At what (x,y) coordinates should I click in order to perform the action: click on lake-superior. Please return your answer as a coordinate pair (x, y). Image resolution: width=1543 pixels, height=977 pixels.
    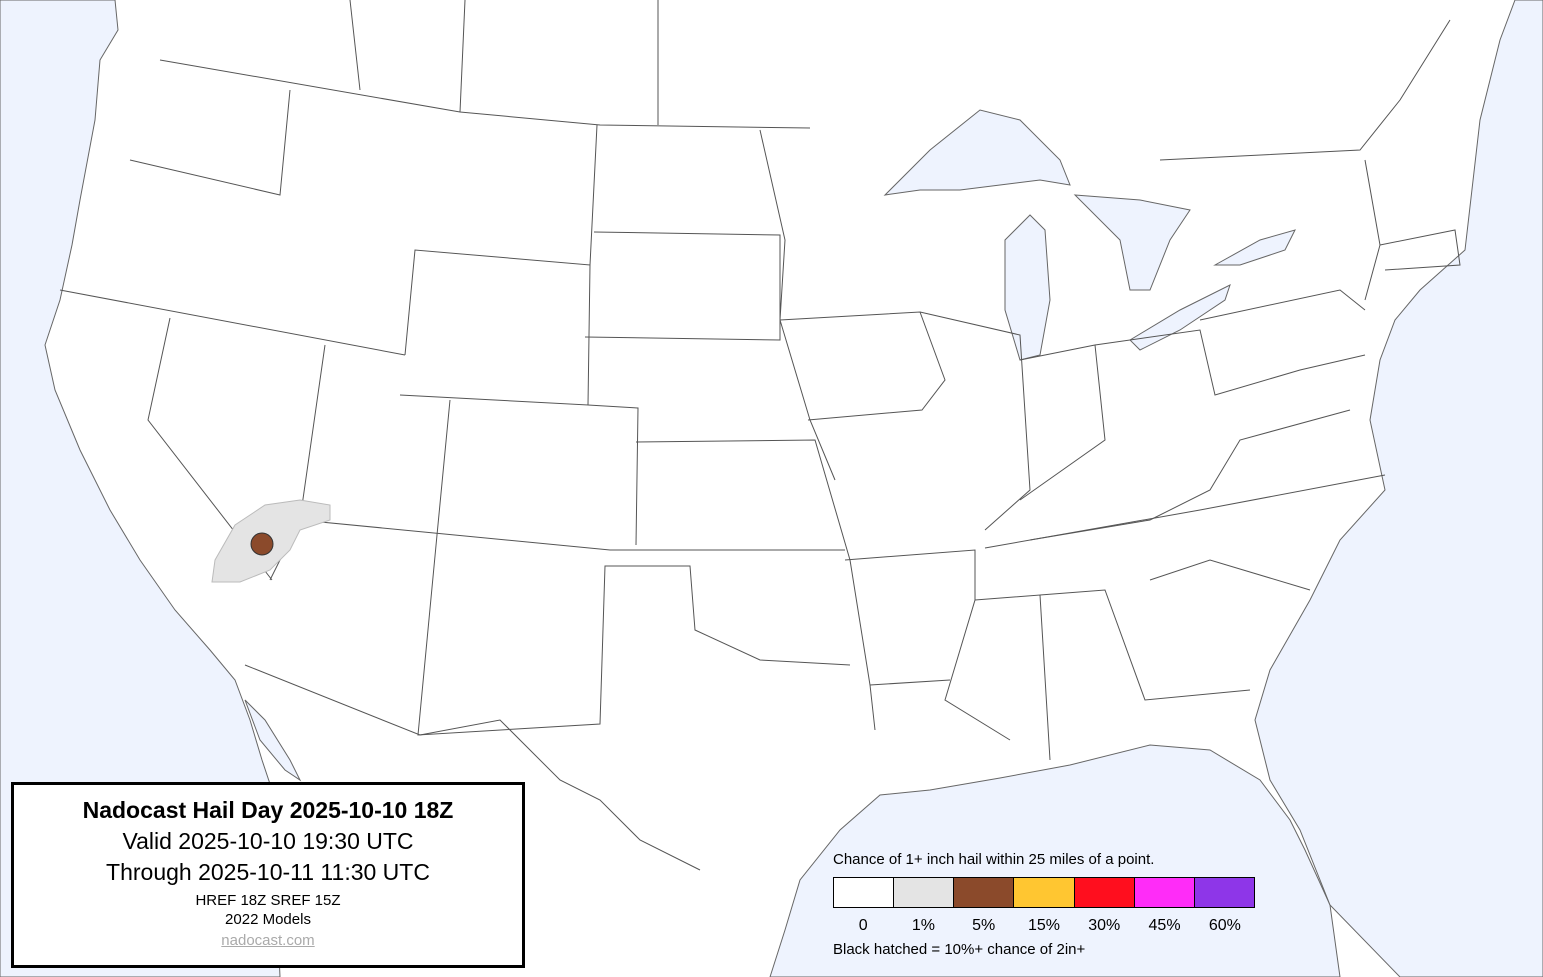
    Looking at the image, I should click on (977, 152).